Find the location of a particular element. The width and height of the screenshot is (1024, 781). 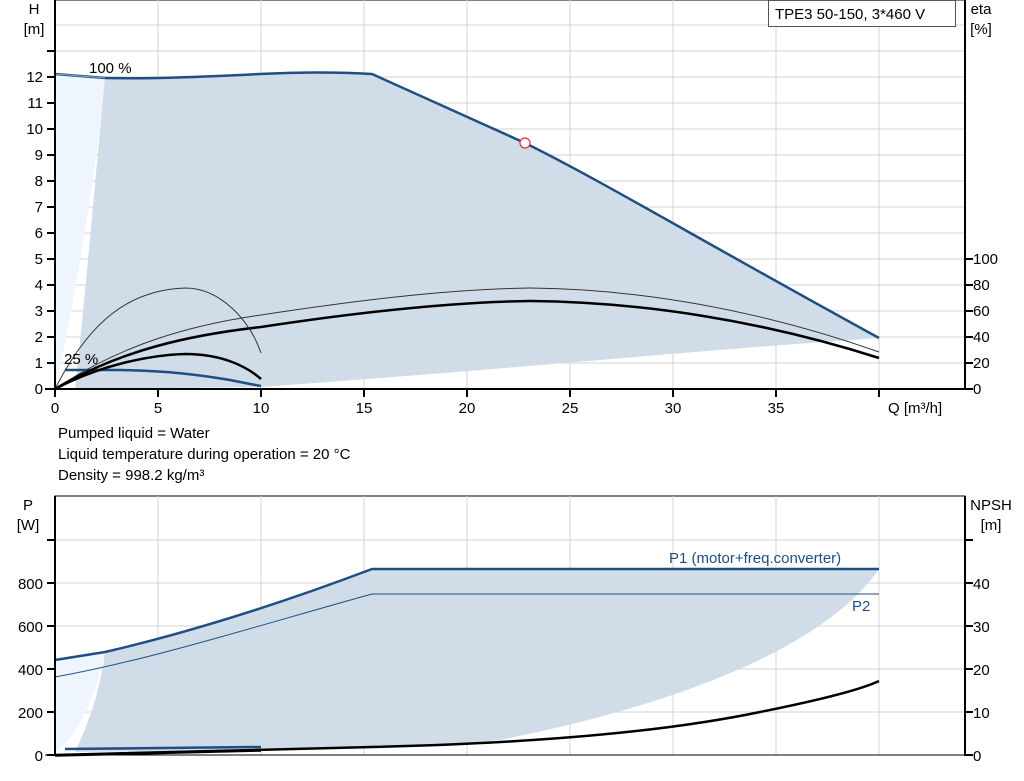

eta-axis-labels: 0 20 40 60 80 100 is located at coordinates (985, 324).